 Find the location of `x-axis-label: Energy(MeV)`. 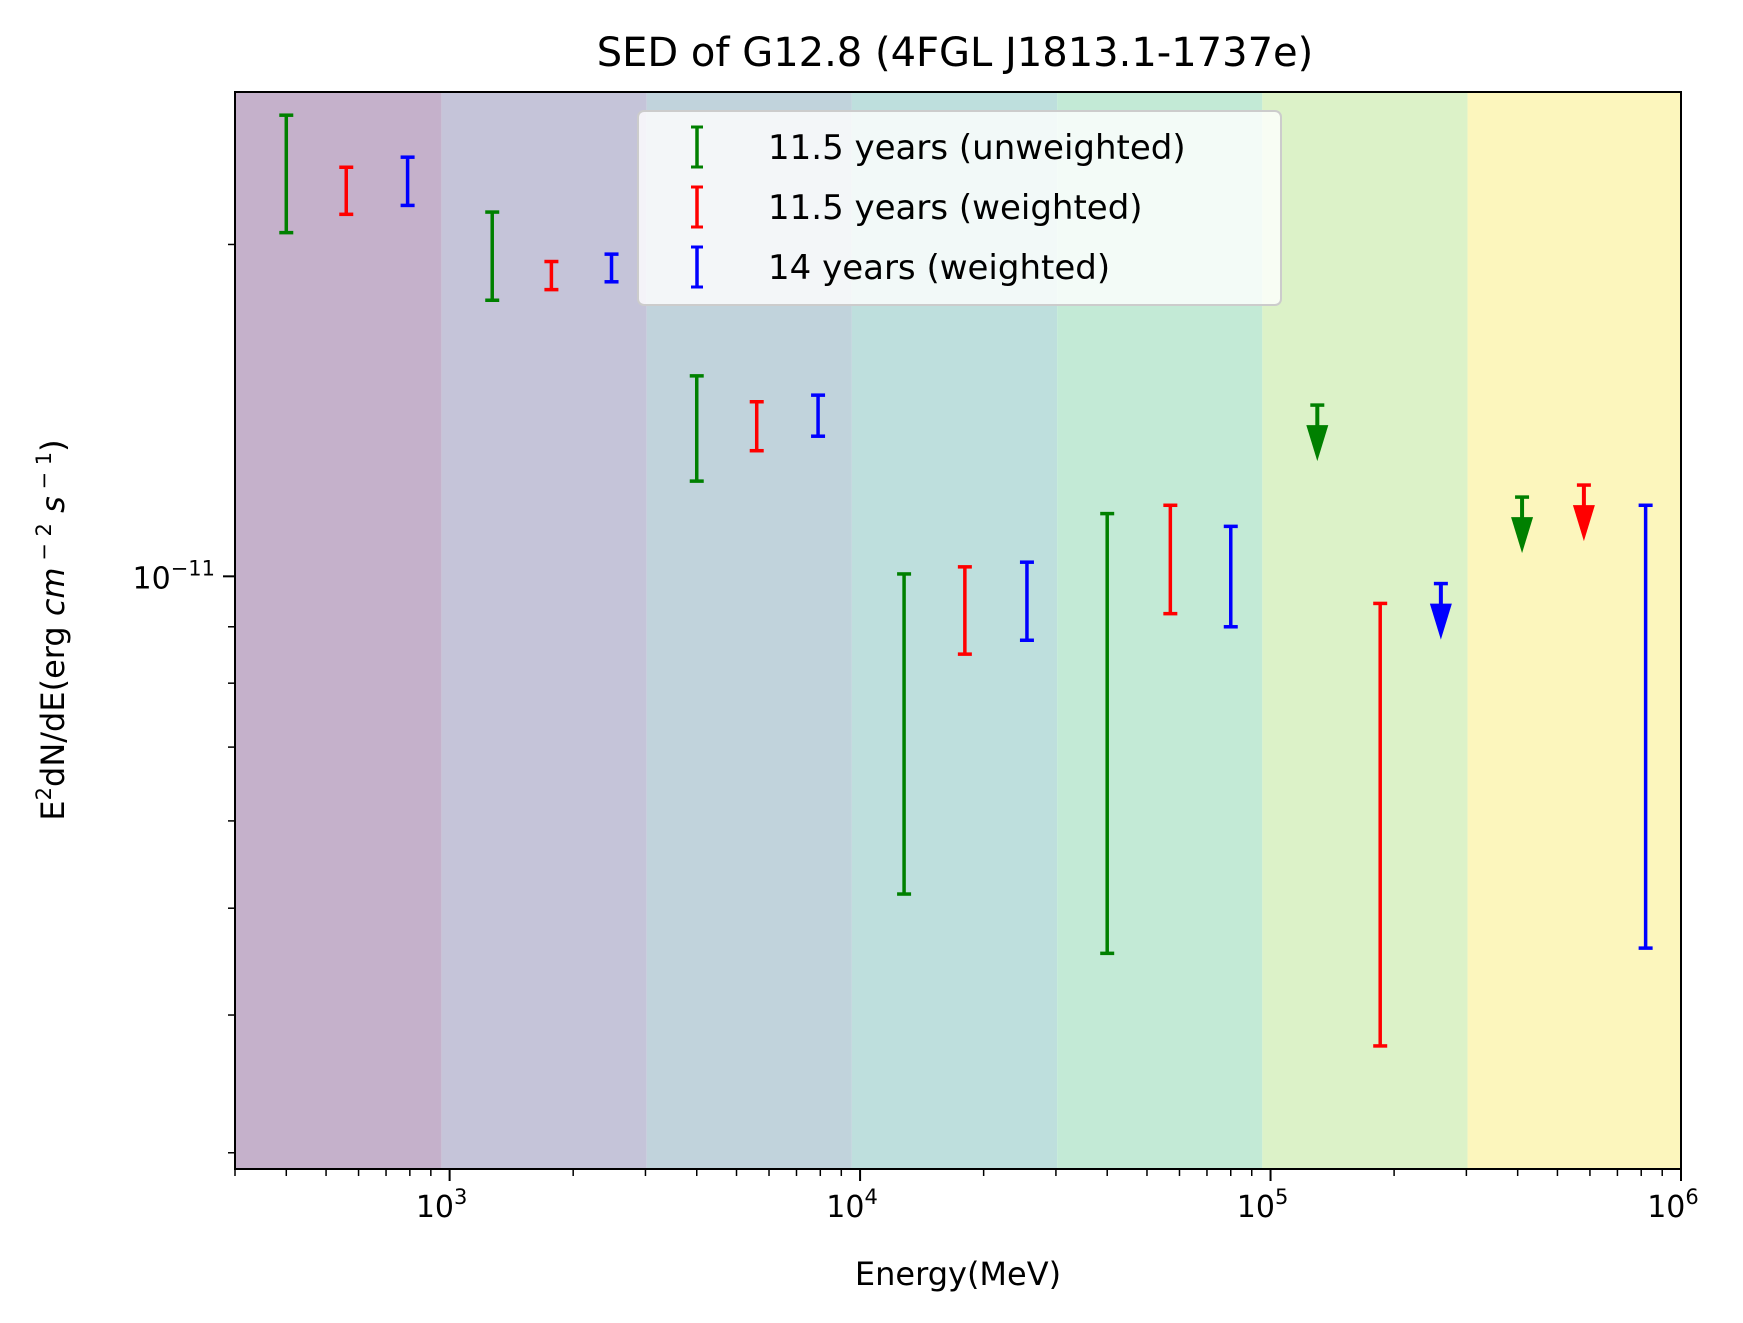

x-axis-label: Energy(MeV) is located at coordinates (958, 1274).